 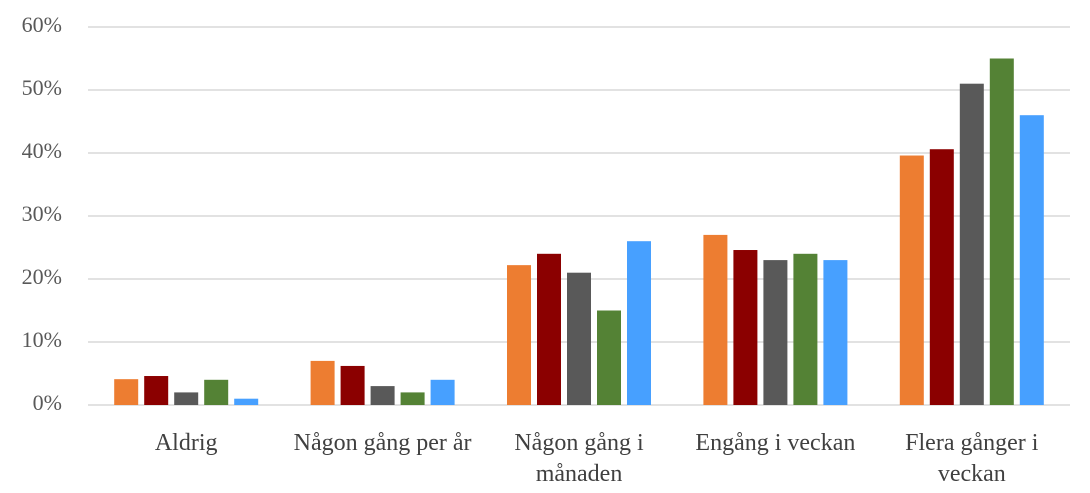 What do you see at coordinates (42, 87) in the screenshot?
I see `y-tick-label: 50%` at bounding box center [42, 87].